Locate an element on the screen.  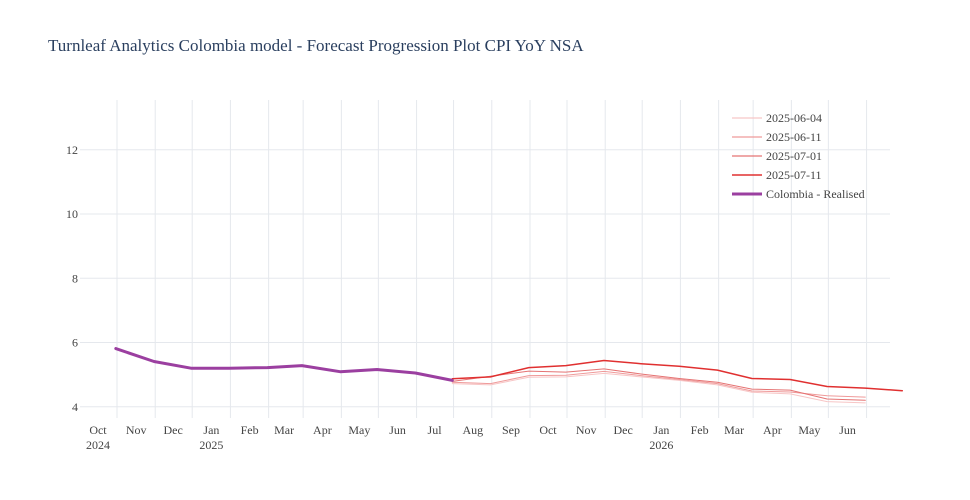
x-tick-year-label: 2026 is located at coordinates (661, 445).